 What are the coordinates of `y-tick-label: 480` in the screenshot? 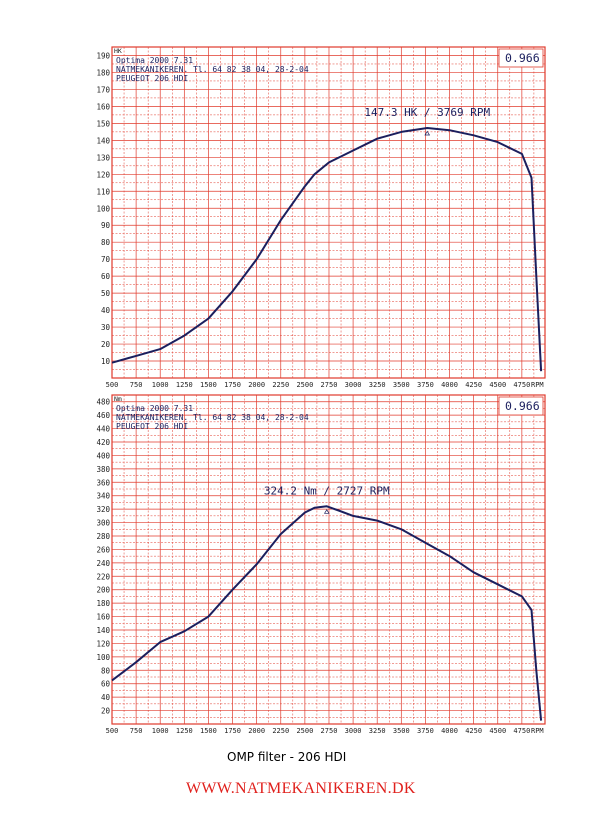 It's located at (103, 402).